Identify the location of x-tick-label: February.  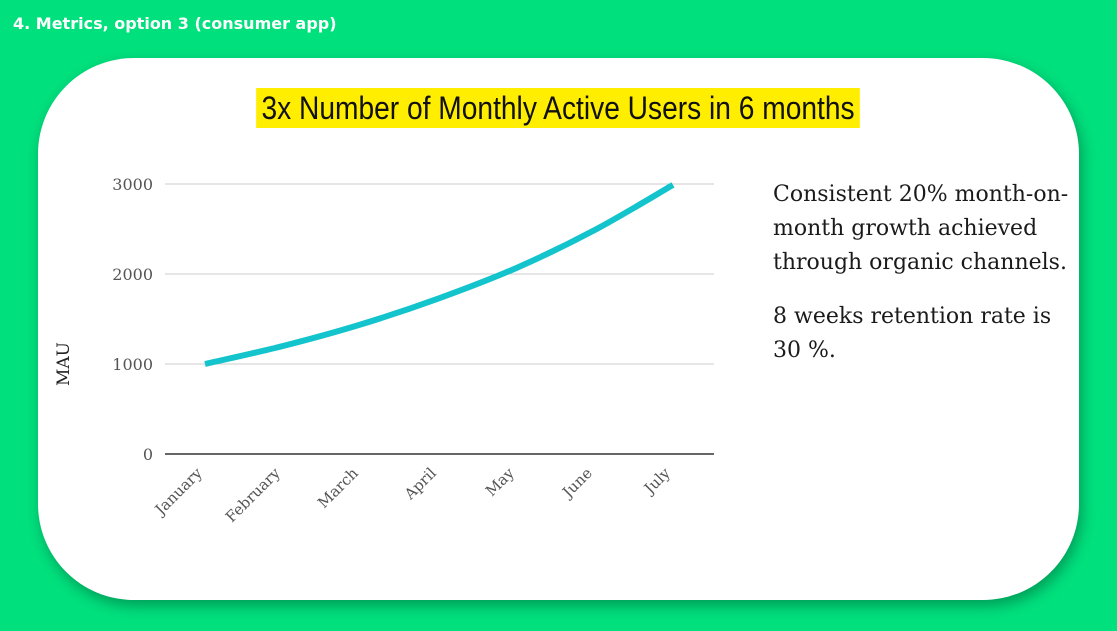
(253, 495).